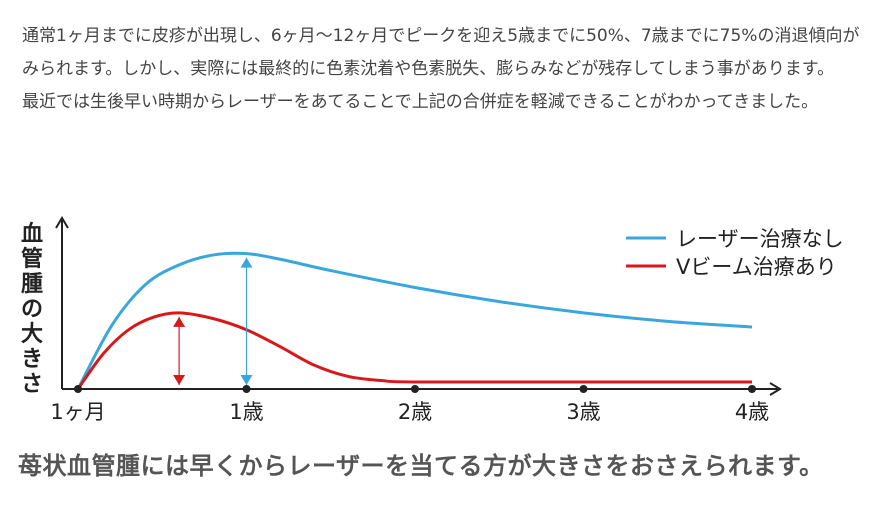 The width and height of the screenshot is (888, 523). Describe the element at coordinates (31, 234) in the screenshot. I see `y-axis-label-char: 血` at that location.